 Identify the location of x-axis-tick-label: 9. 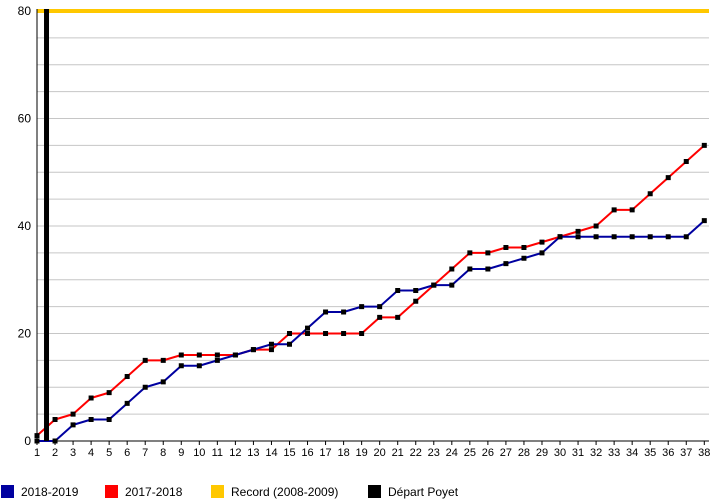
(181, 453).